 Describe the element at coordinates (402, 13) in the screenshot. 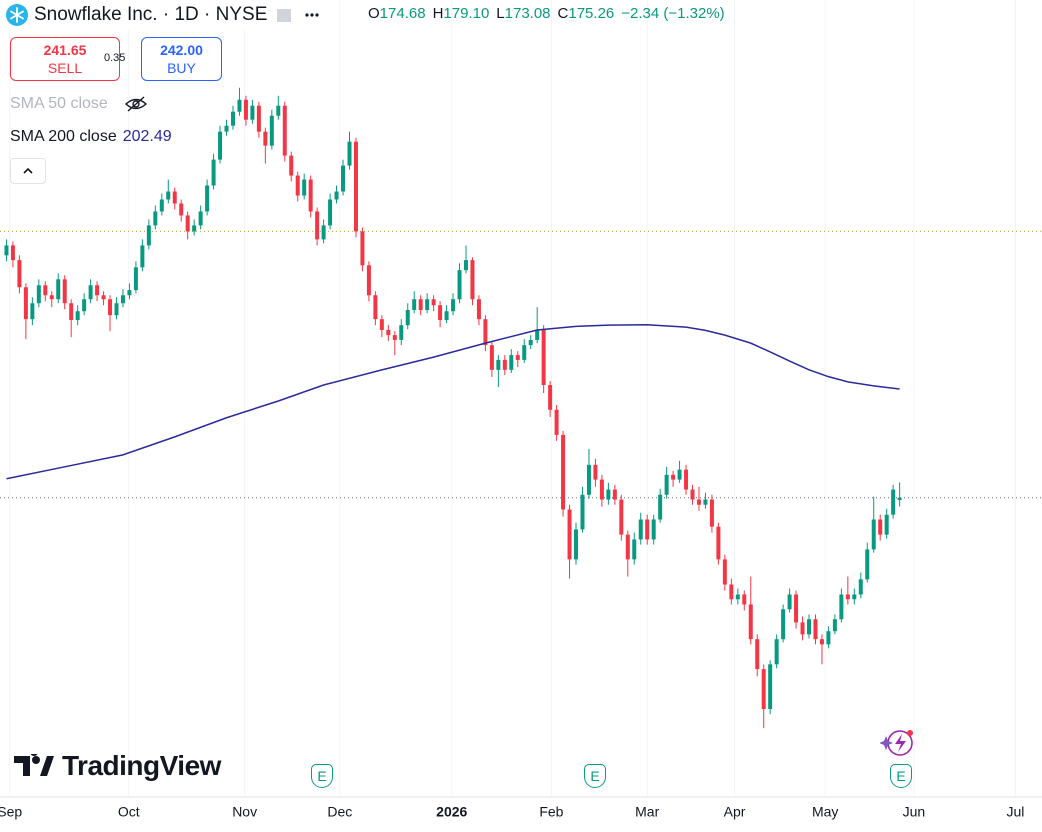

I see `ohlc-value: 174.68` at that location.